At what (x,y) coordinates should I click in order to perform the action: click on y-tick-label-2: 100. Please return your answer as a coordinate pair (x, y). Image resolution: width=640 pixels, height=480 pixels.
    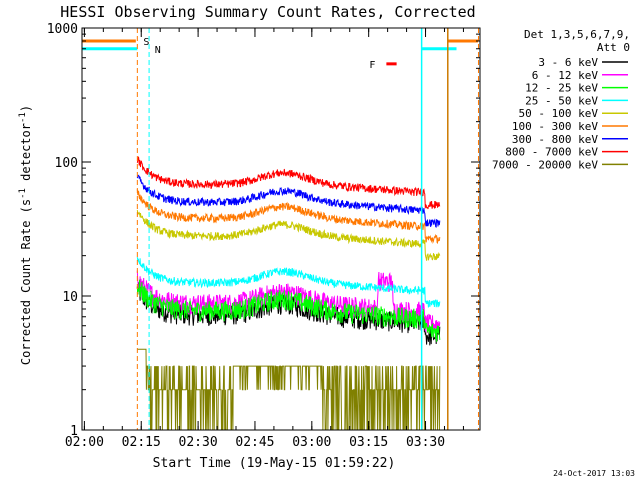
    Looking at the image, I should click on (66, 163).